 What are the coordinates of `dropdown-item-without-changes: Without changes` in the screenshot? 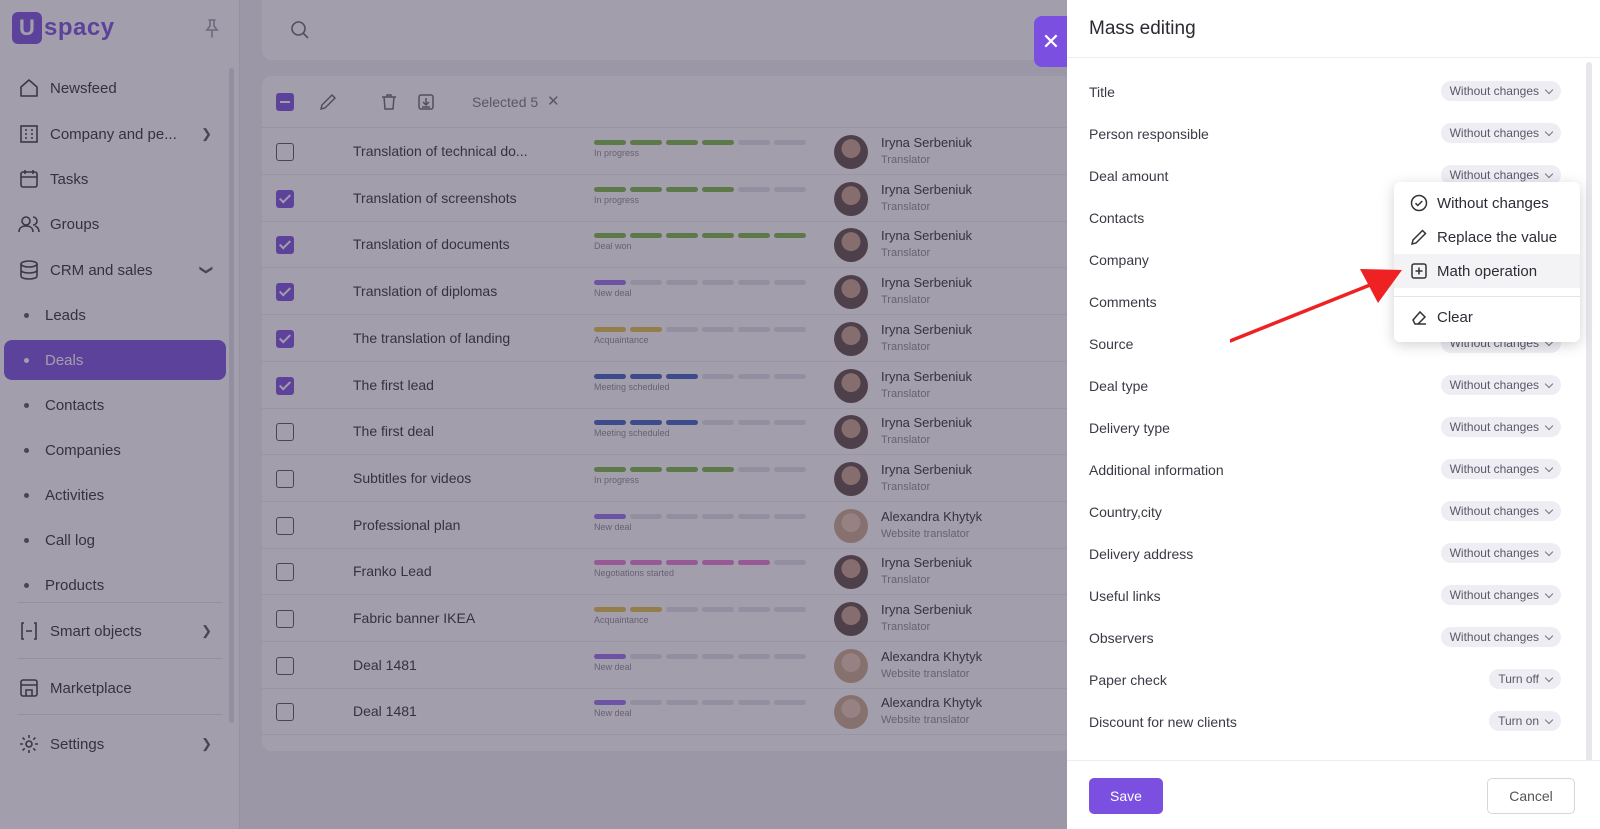 It's located at (1487, 203).